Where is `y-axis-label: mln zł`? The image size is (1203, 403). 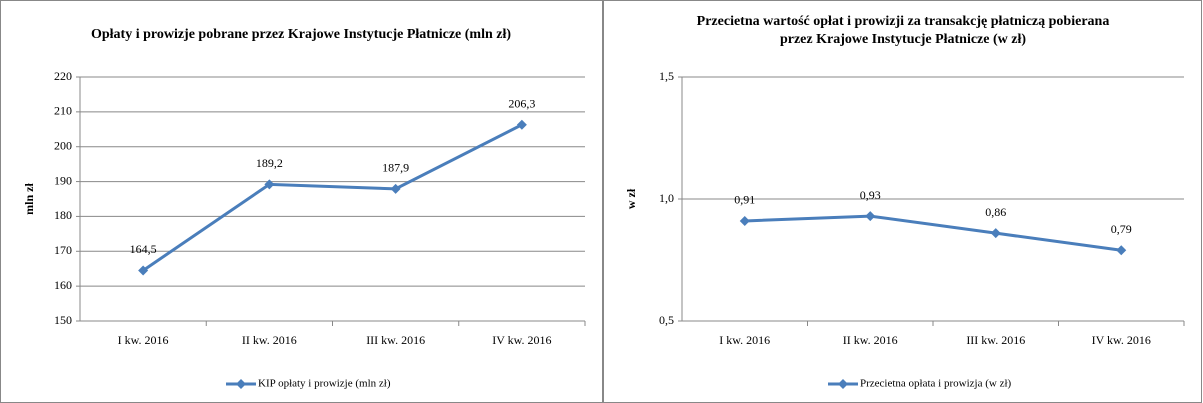 y-axis-label: mln zł is located at coordinates (29, 199).